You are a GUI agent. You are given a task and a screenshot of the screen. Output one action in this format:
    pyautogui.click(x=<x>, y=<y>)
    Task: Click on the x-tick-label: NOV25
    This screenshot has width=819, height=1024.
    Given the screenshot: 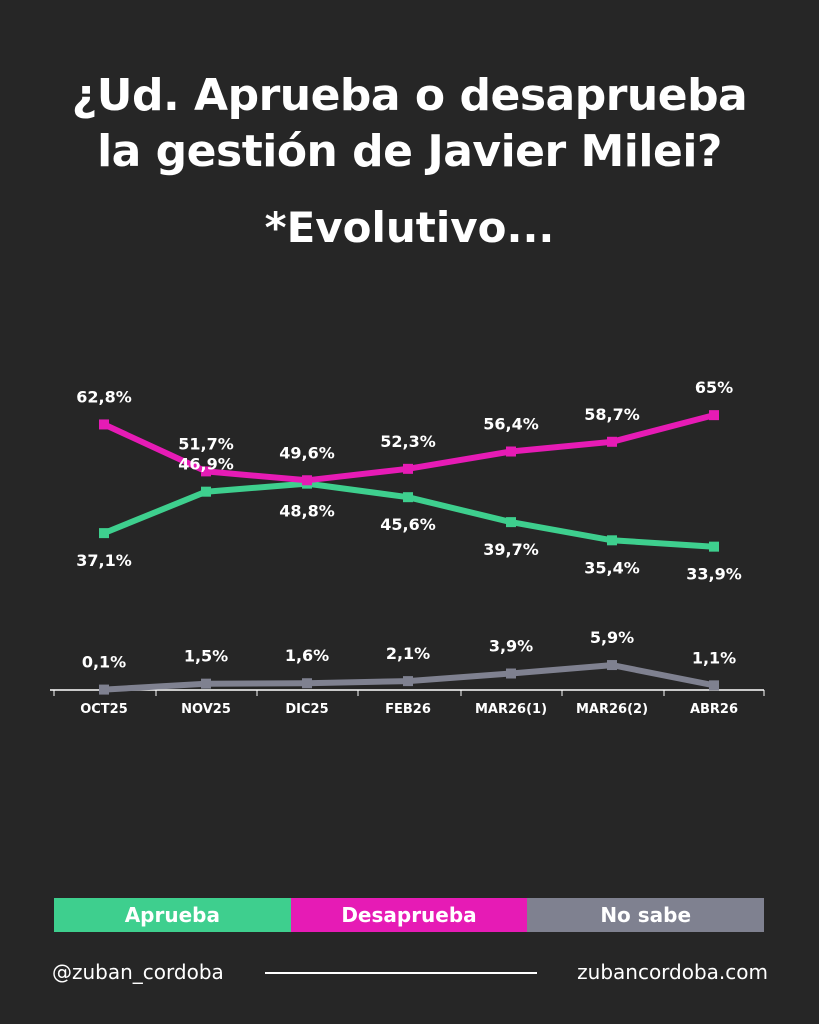 What is the action you would take?
    pyautogui.click(x=206, y=709)
    